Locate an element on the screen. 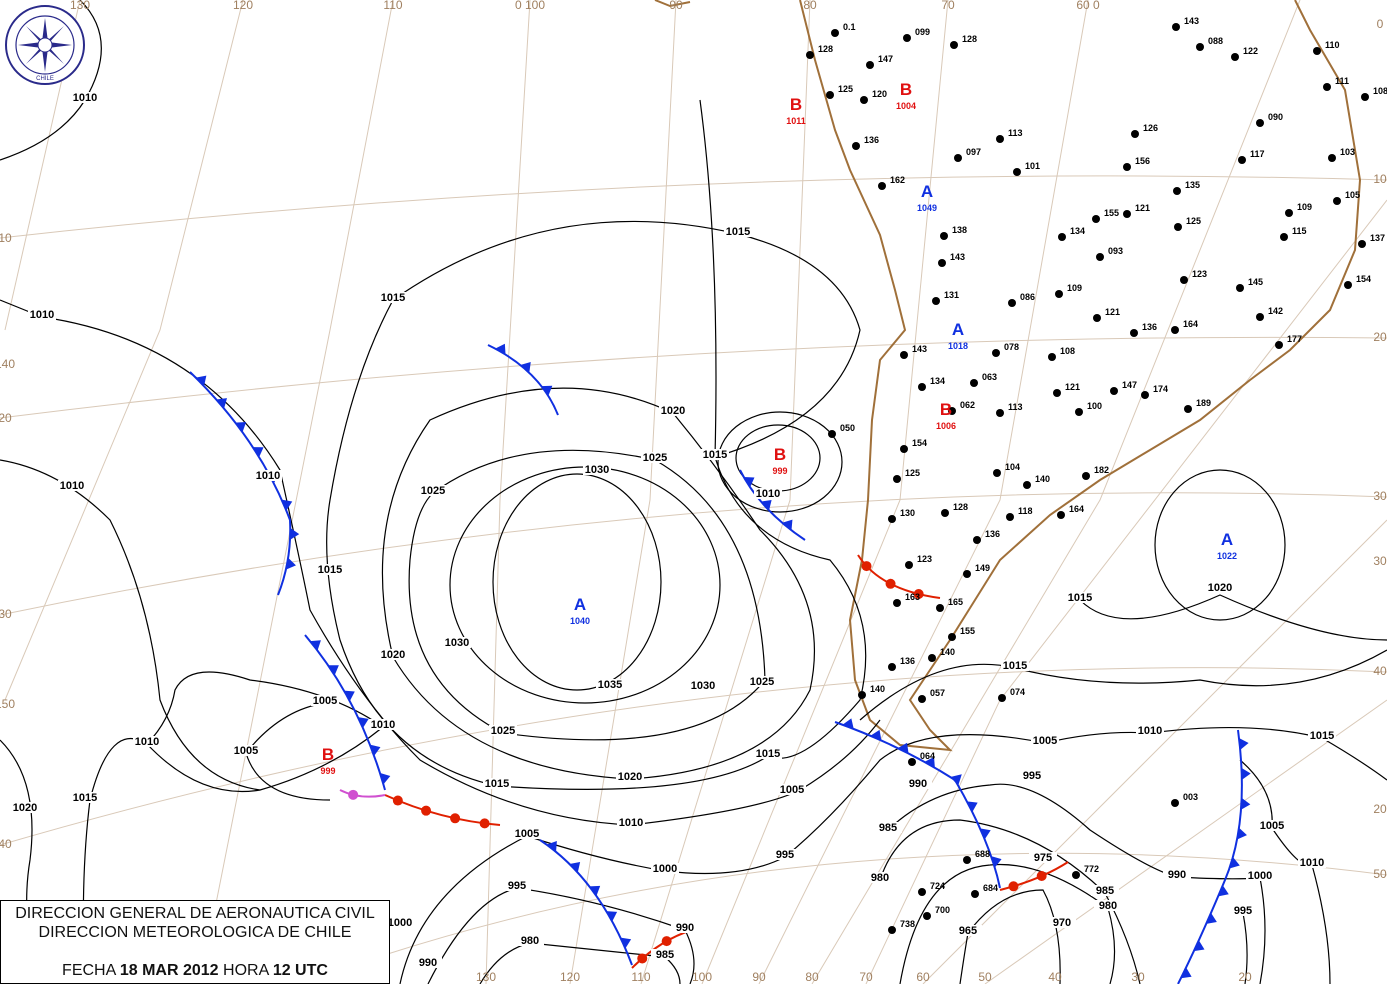  station-pressure: 128 is located at coordinates (969, 39).